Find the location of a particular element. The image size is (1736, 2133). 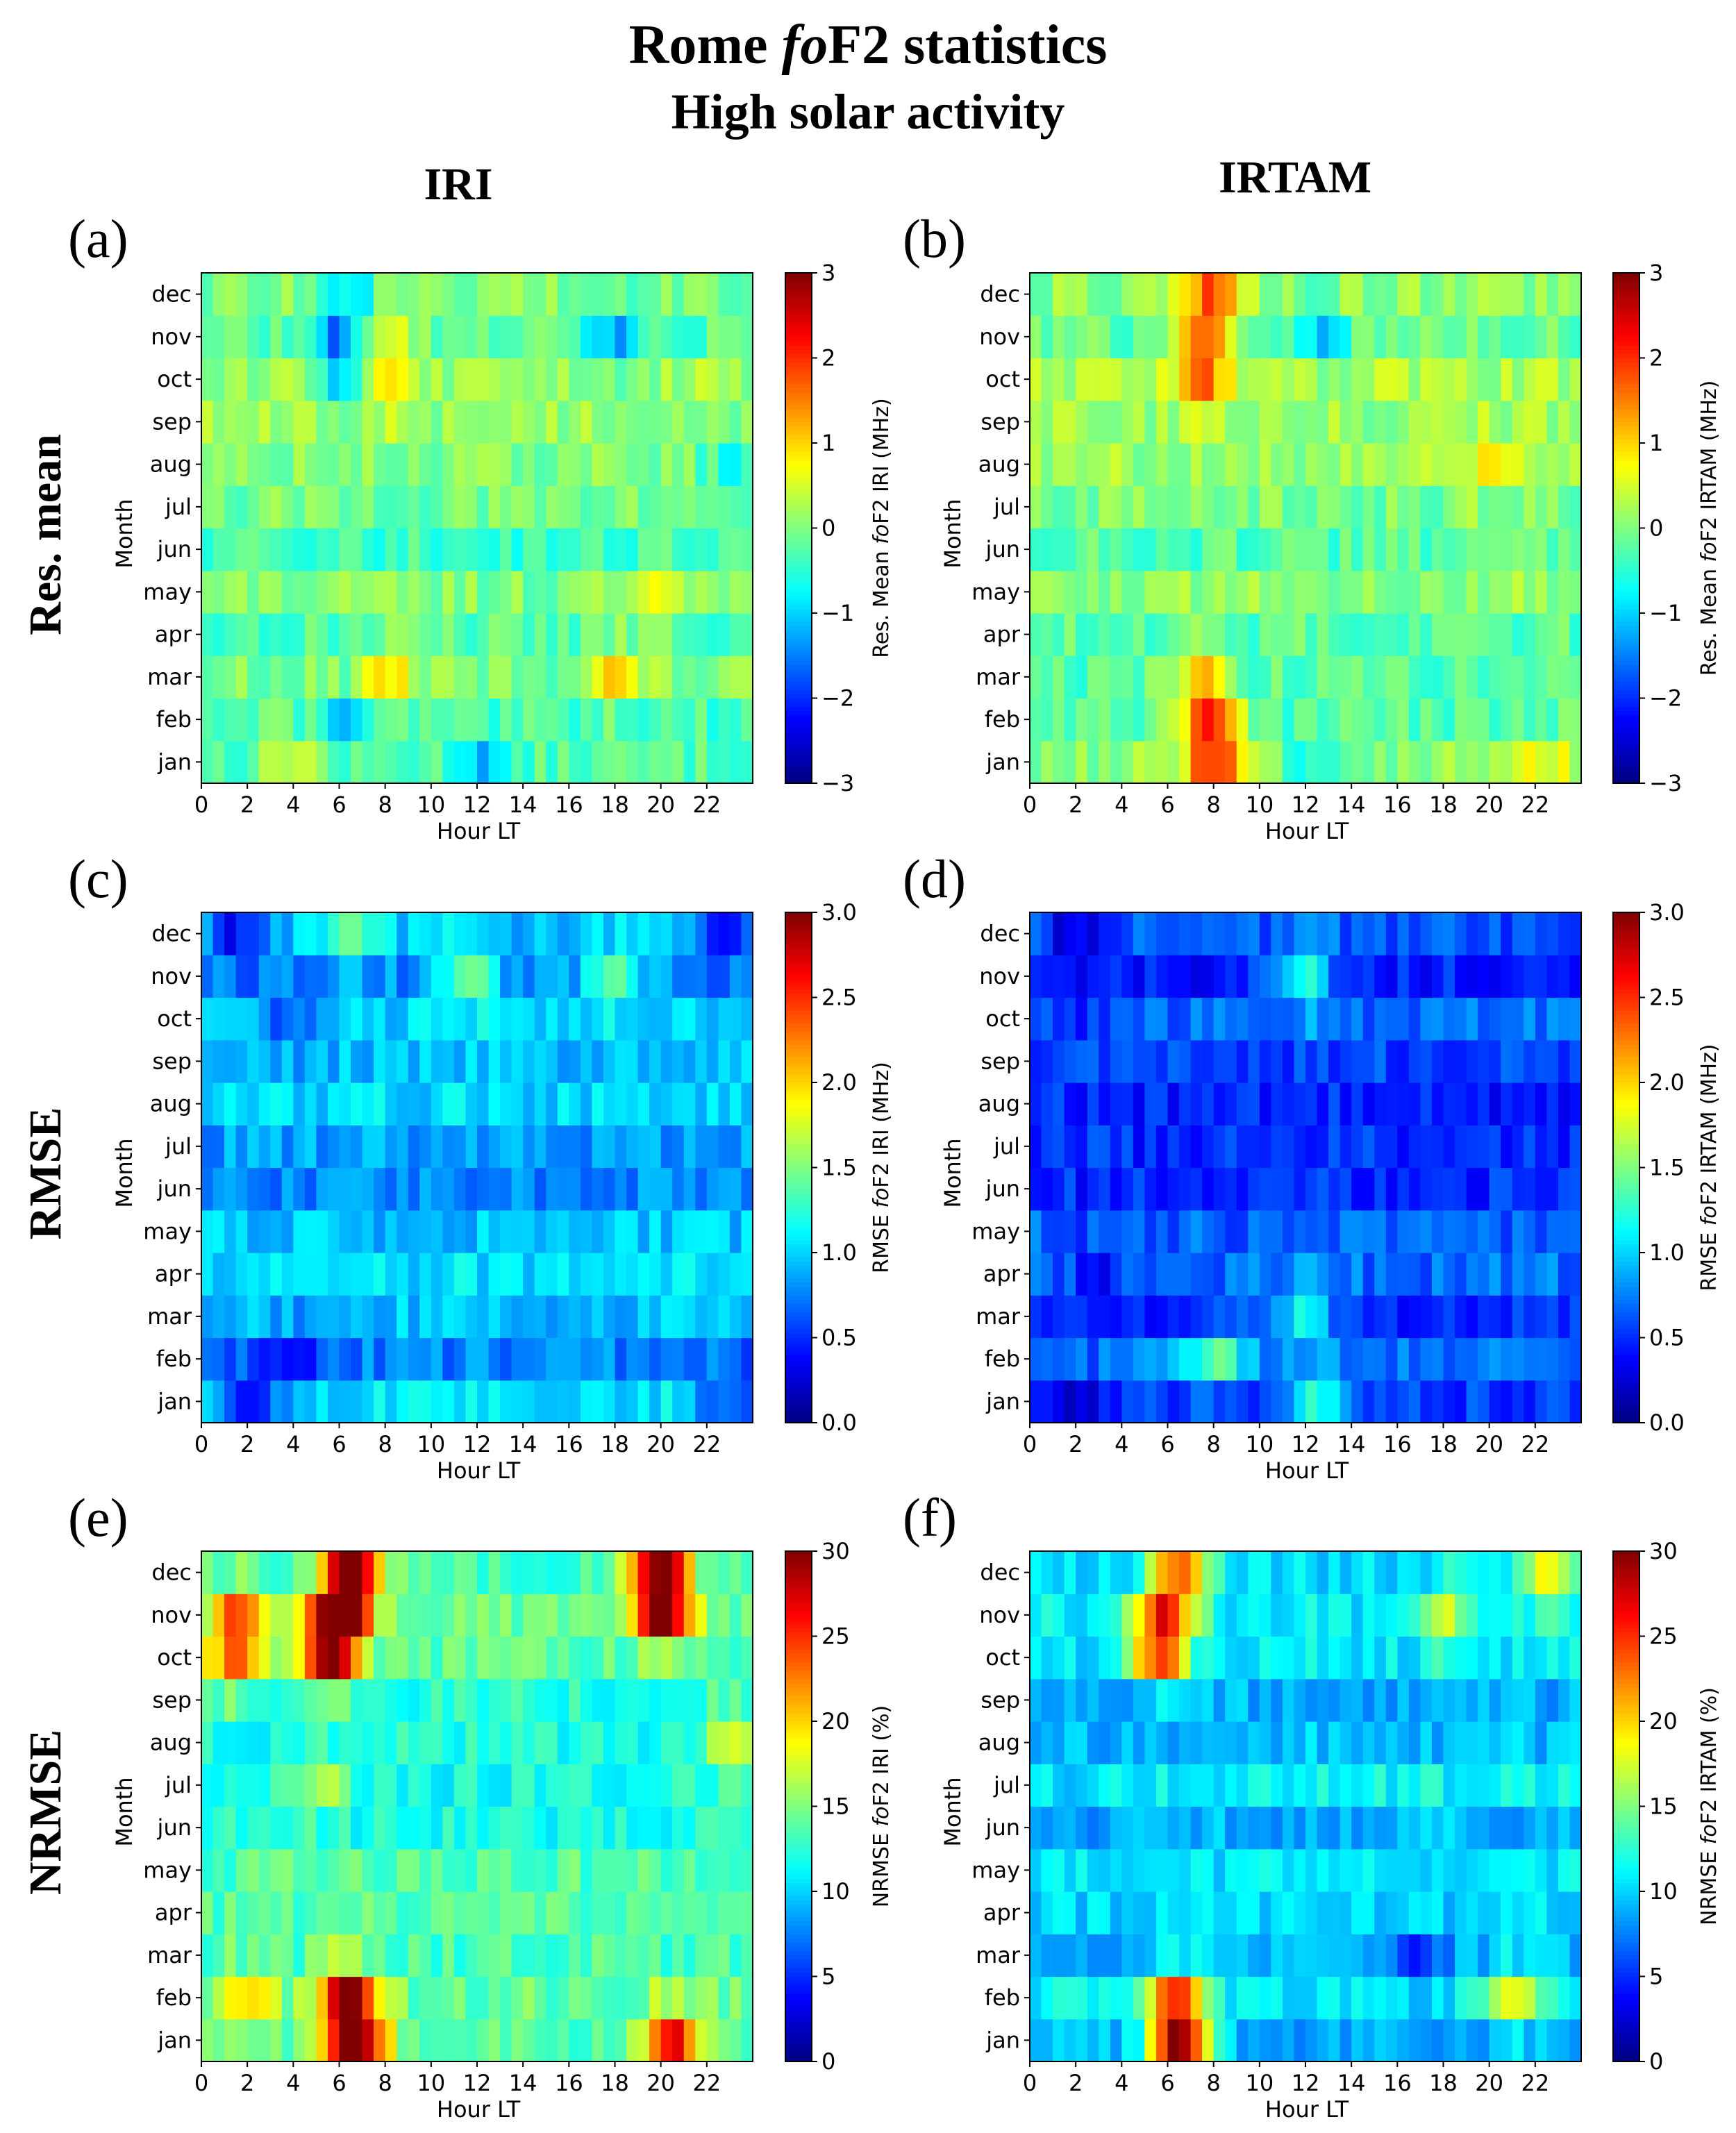

x-tick-label: 6 is located at coordinates (1167, 2083).